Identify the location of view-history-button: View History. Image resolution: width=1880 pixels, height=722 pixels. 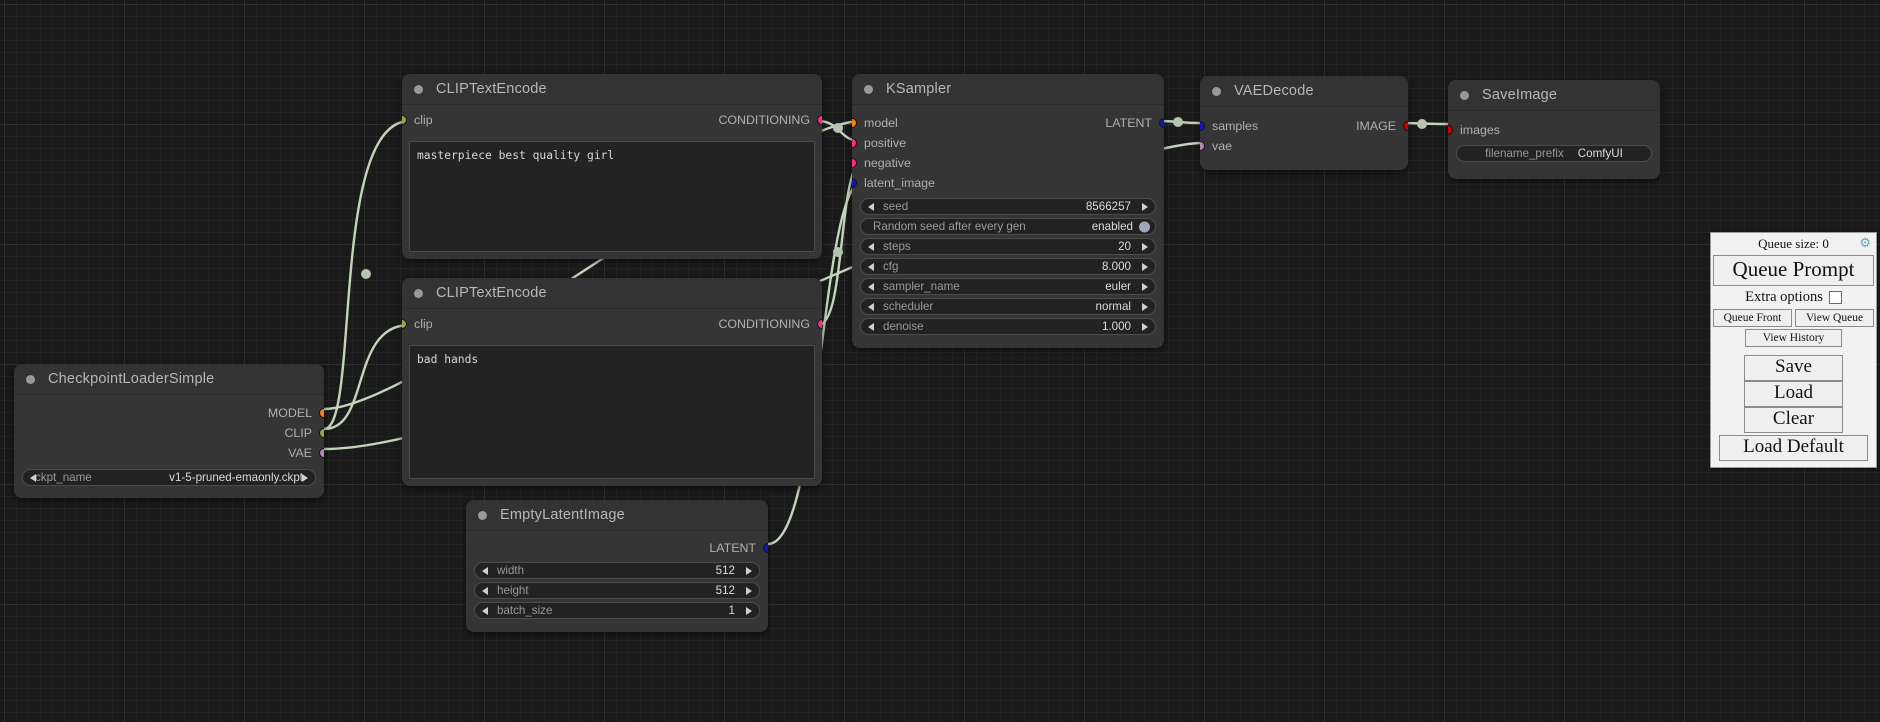
(1793, 338).